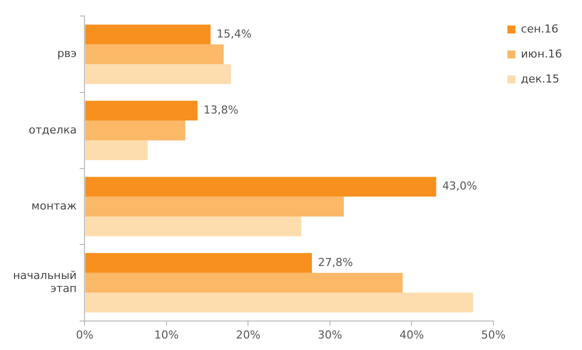 The height and width of the screenshot is (350, 582). What do you see at coordinates (52, 129) in the screenshot?
I see `y-tick-label: отделка` at bounding box center [52, 129].